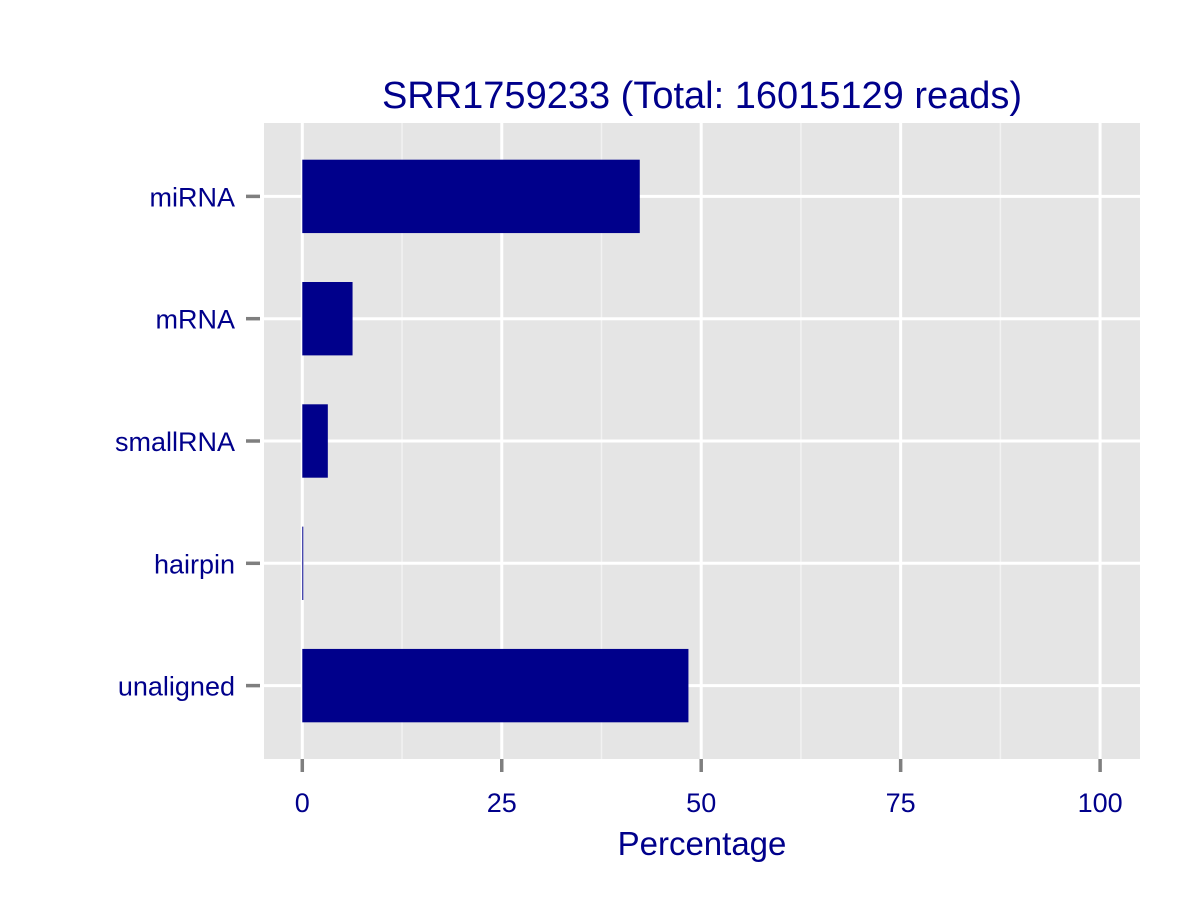 The height and width of the screenshot is (900, 1200). Describe the element at coordinates (702, 96) in the screenshot. I see `chart-title: SRR1759233 (Total: 16015129 reads)` at that location.